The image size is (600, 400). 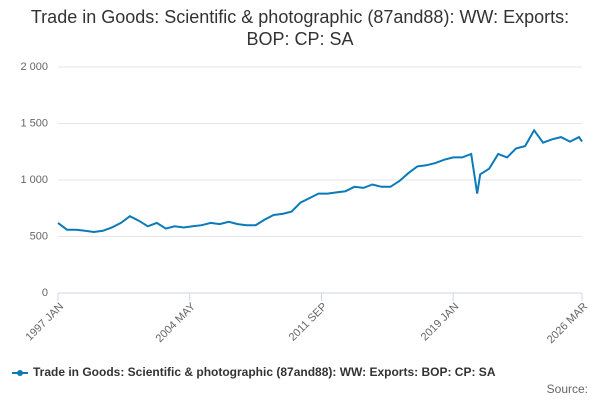 I want to click on y-tick-label: 1 000, so click(x=34, y=180).